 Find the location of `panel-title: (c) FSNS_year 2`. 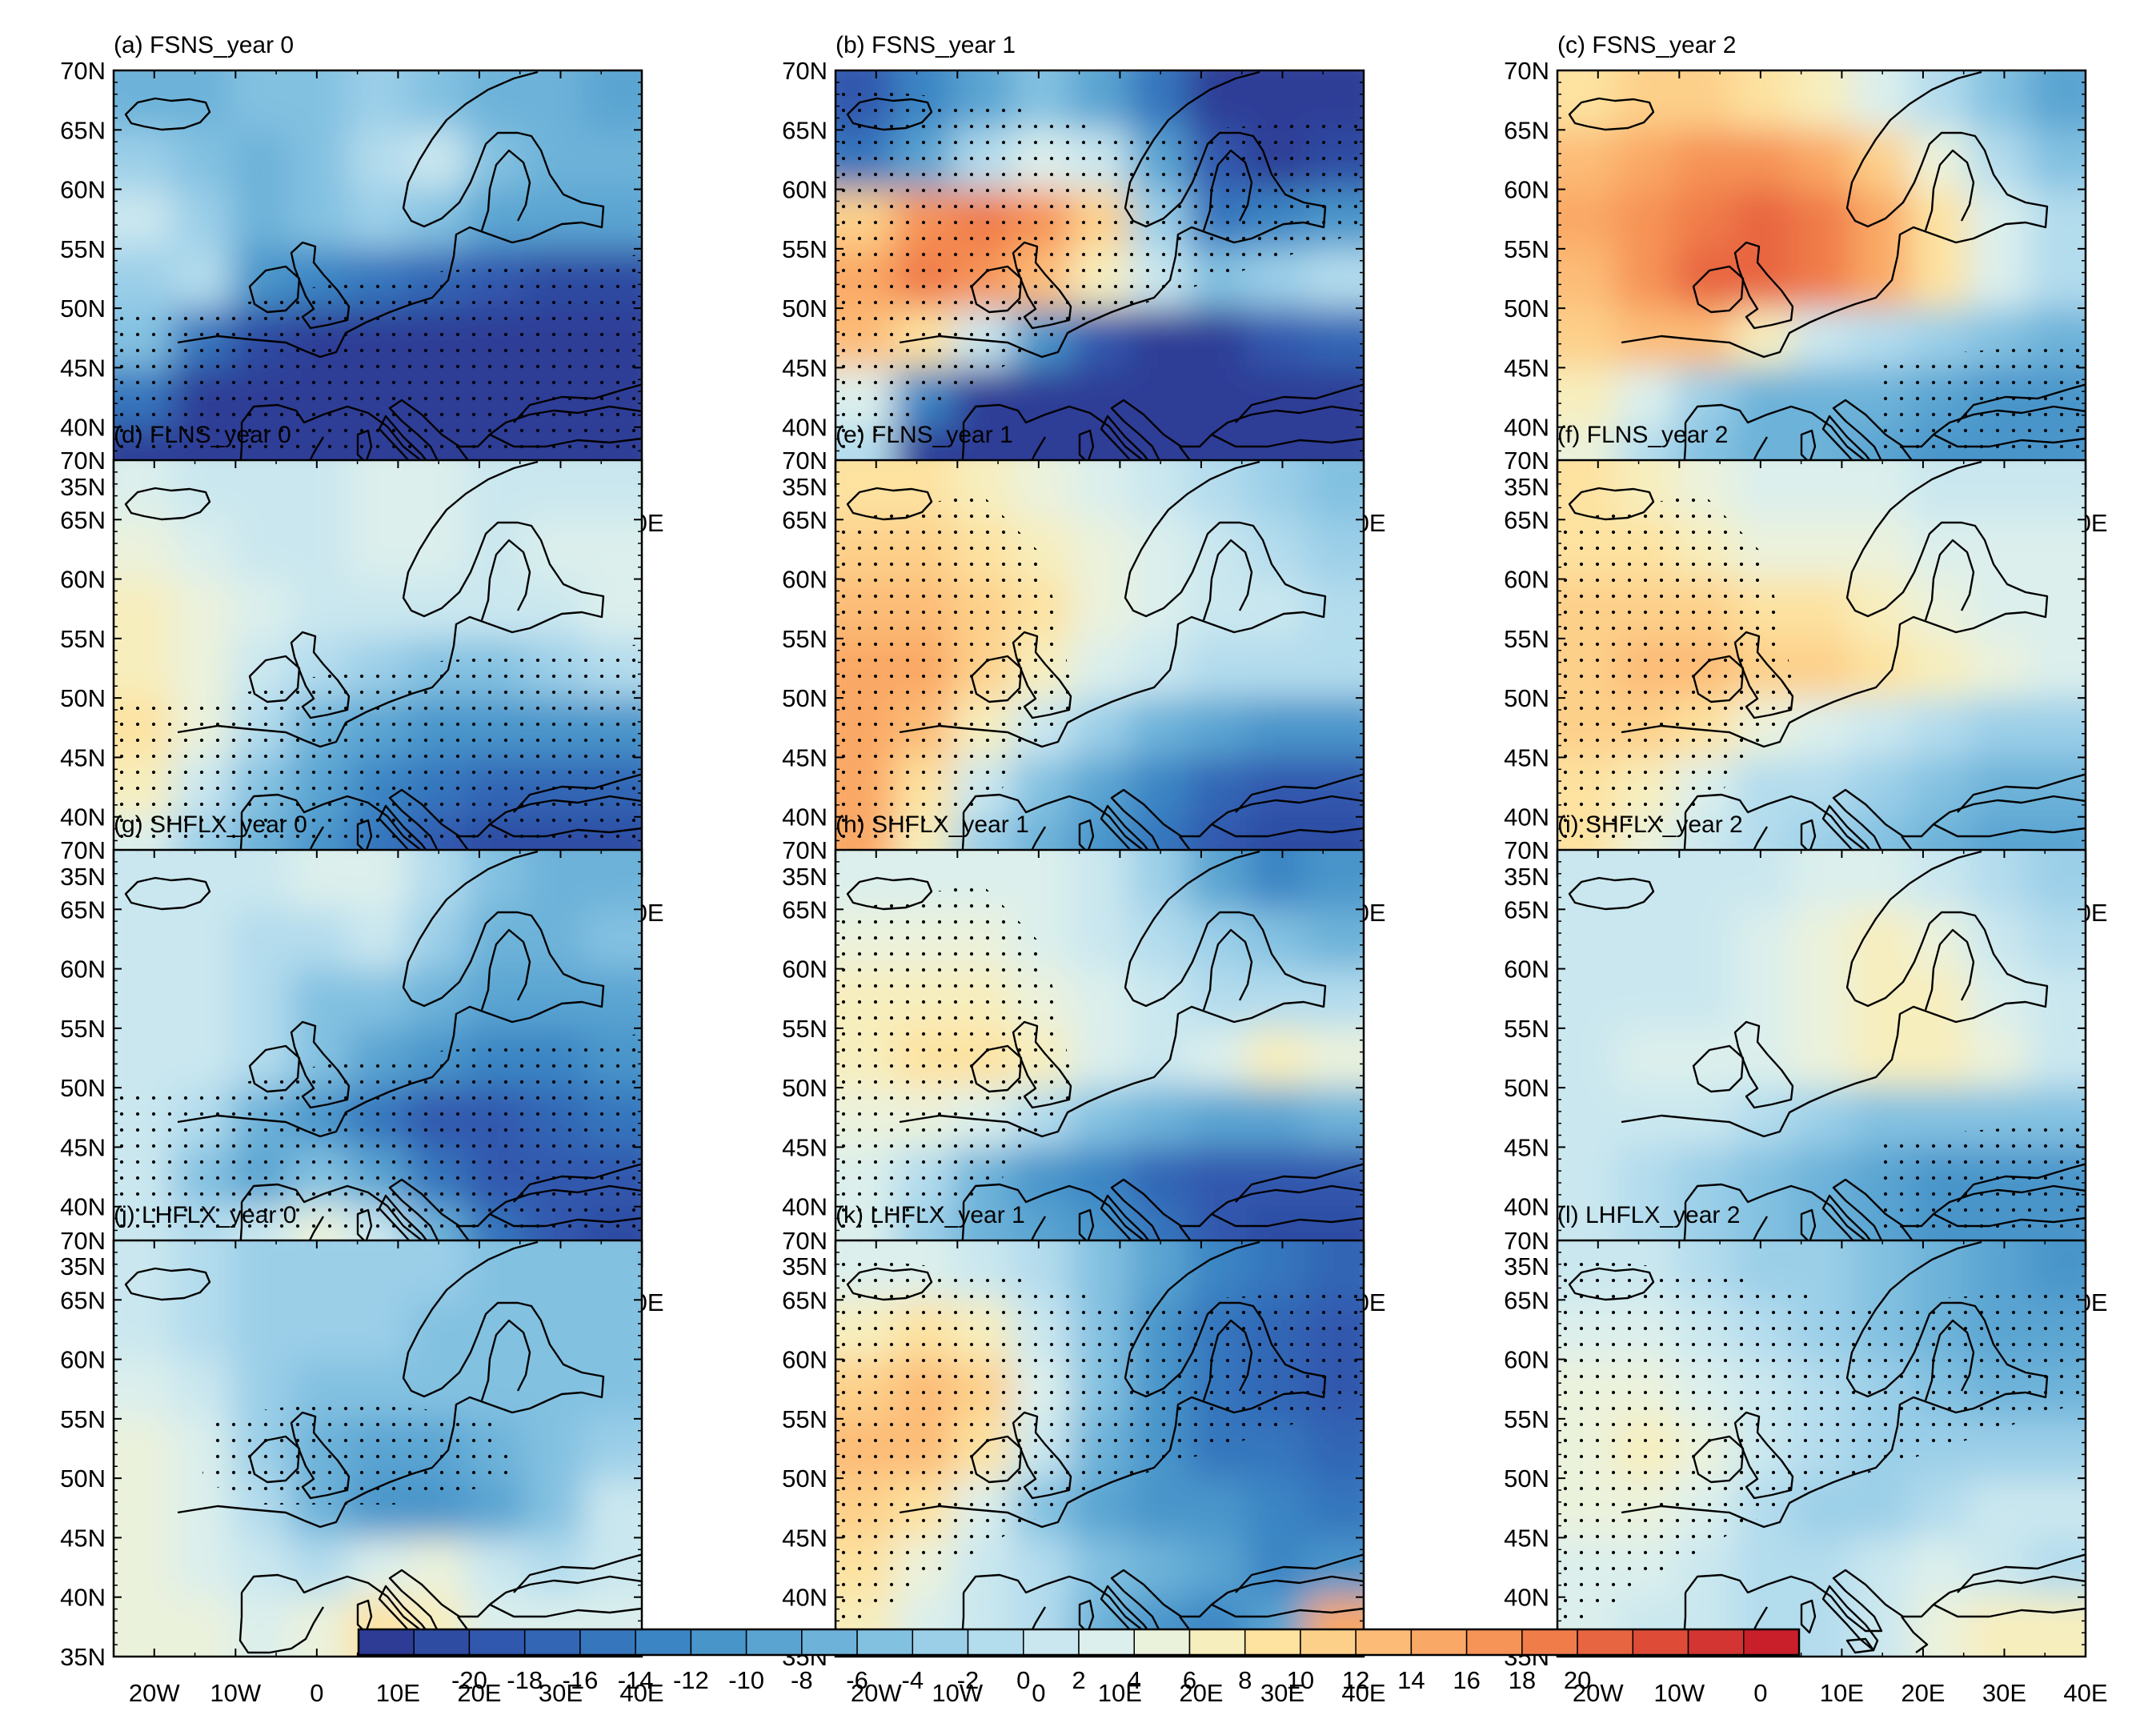

panel-title: (c) FSNS_year 2 is located at coordinates (1647, 45).